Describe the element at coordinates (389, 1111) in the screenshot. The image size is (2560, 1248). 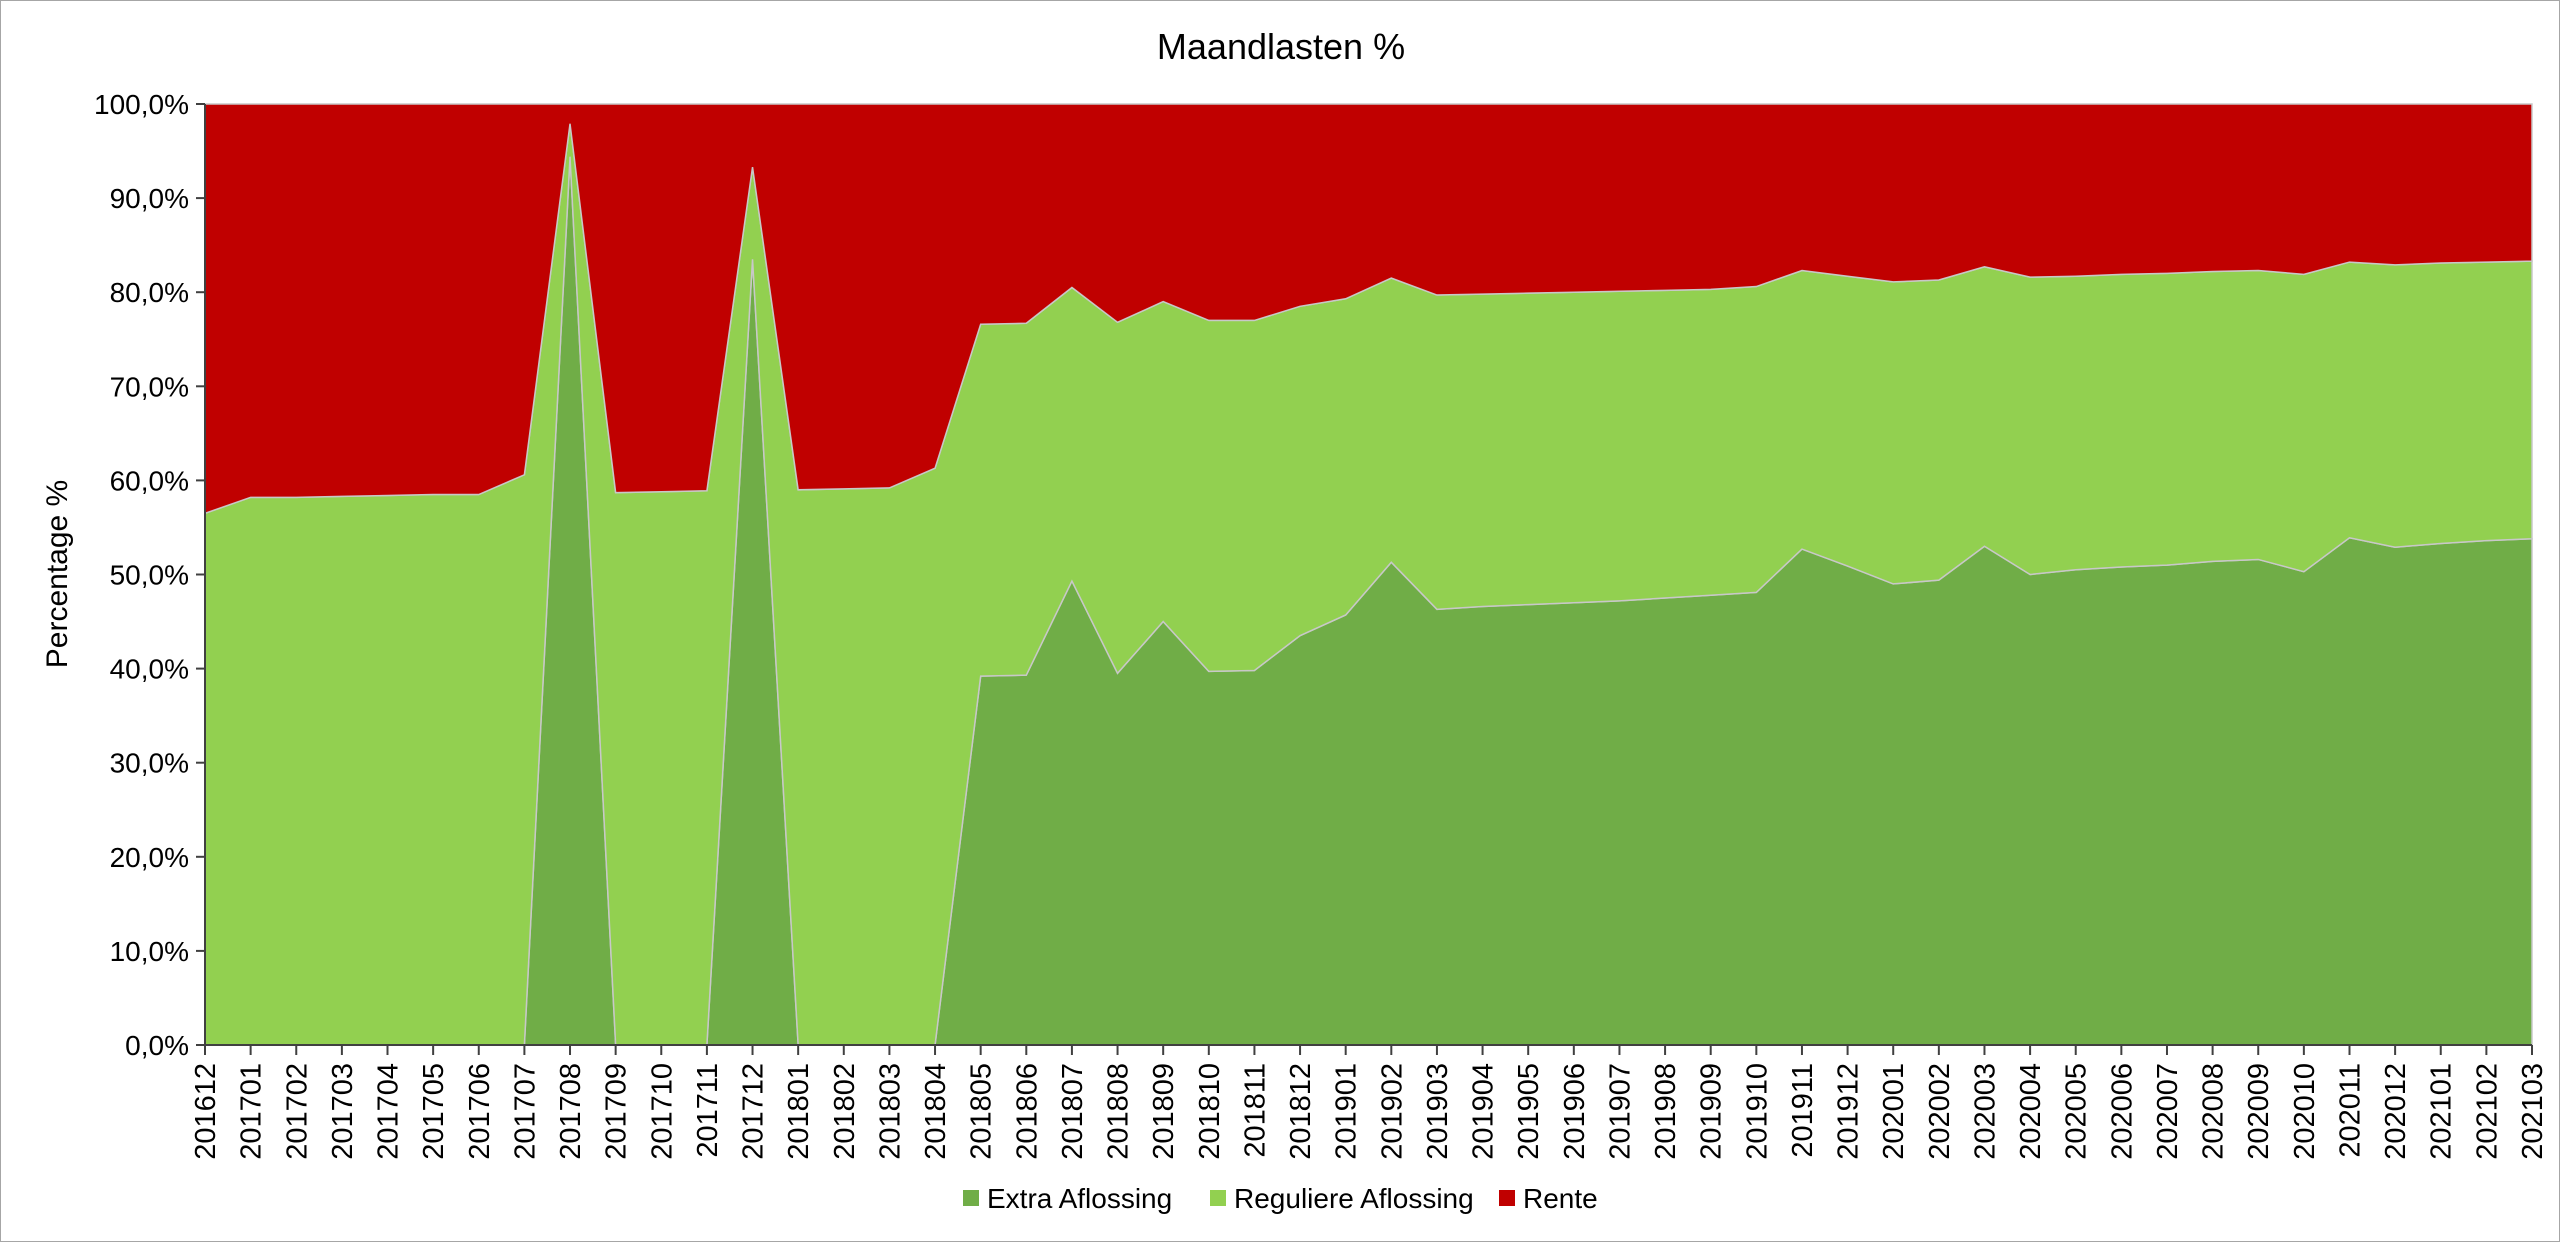
I see `x-tick-label: 201704` at that location.